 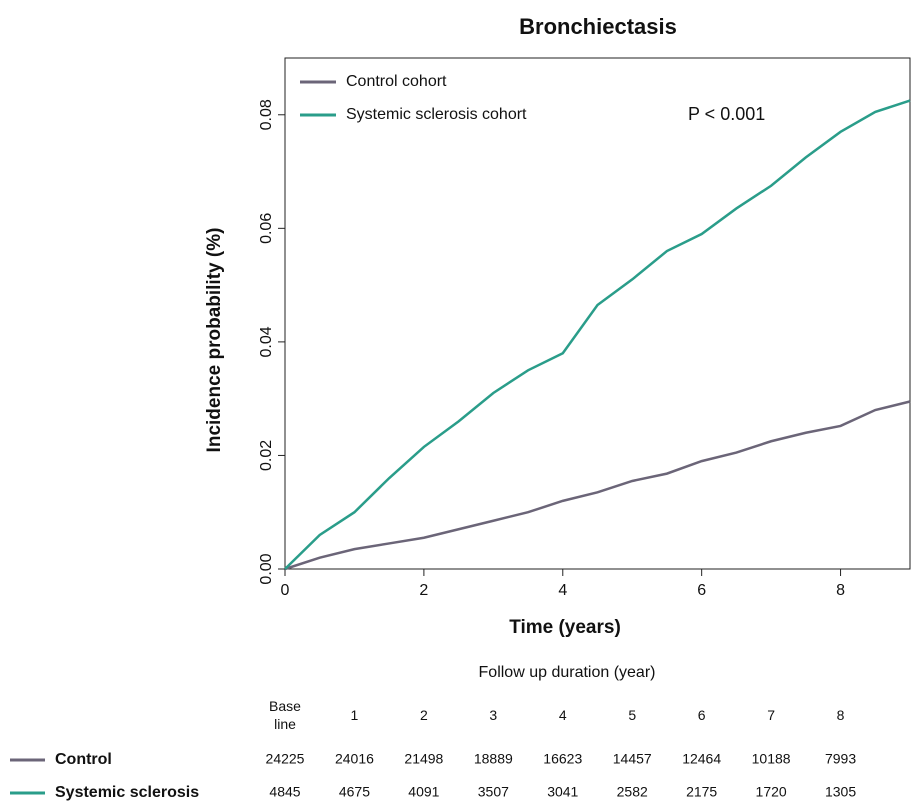 I want to click on risk-count: 7993, so click(x=840, y=759).